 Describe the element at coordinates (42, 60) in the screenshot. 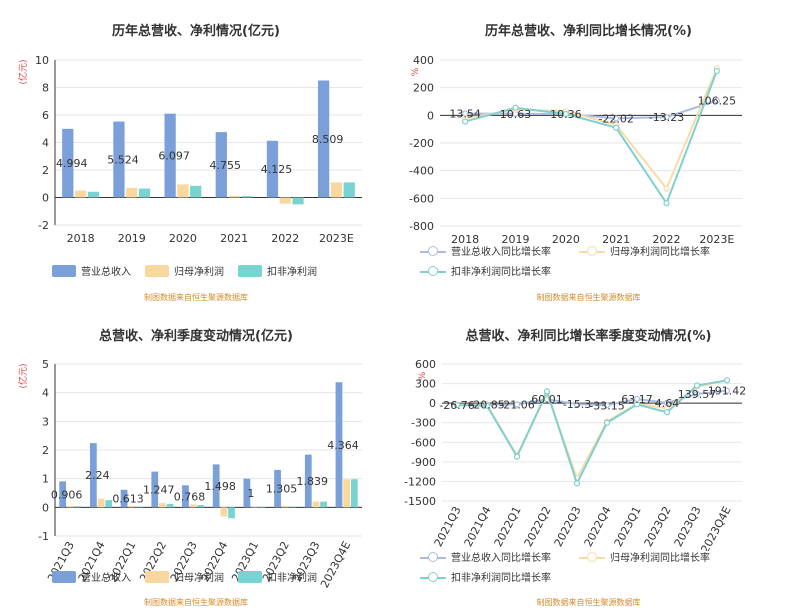

I see `y-tick-label: 10` at that location.